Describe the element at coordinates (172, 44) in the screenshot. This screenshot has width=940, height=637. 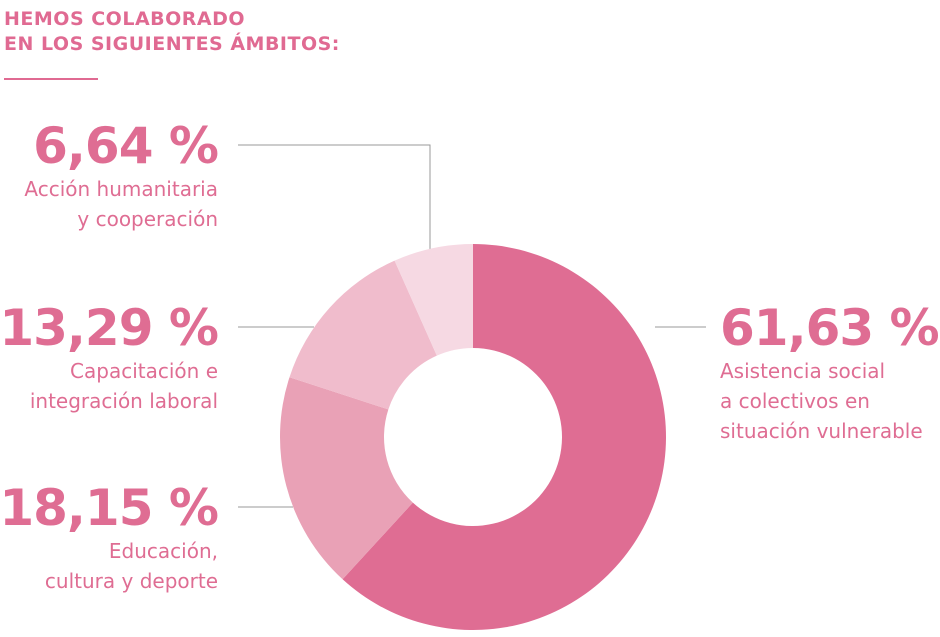
I see `title-line-2: EN LOS SIGUIENTES ÁMBITOS:` at that location.